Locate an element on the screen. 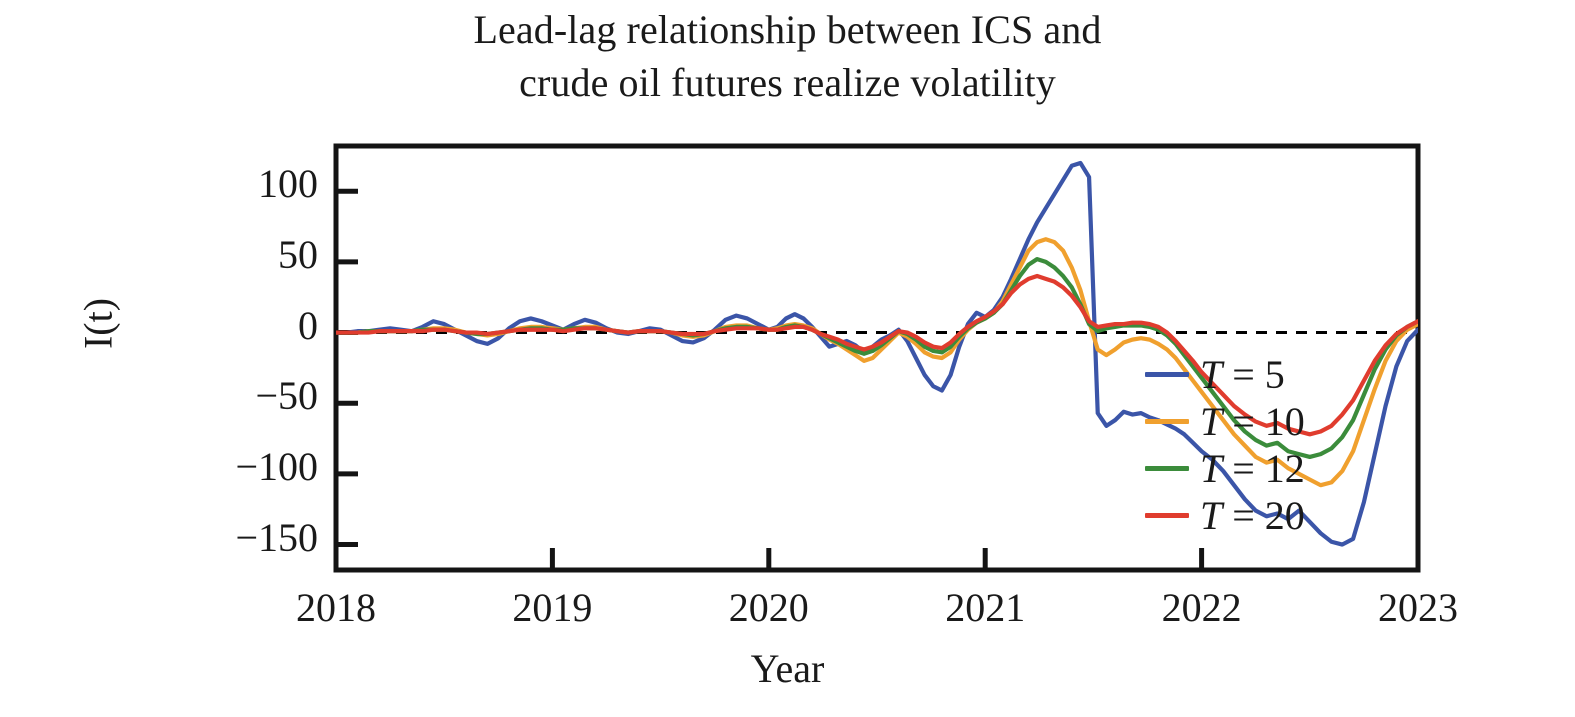 The height and width of the screenshot is (717, 1575). legend-swatch-t20 is located at coordinates (1167, 515).